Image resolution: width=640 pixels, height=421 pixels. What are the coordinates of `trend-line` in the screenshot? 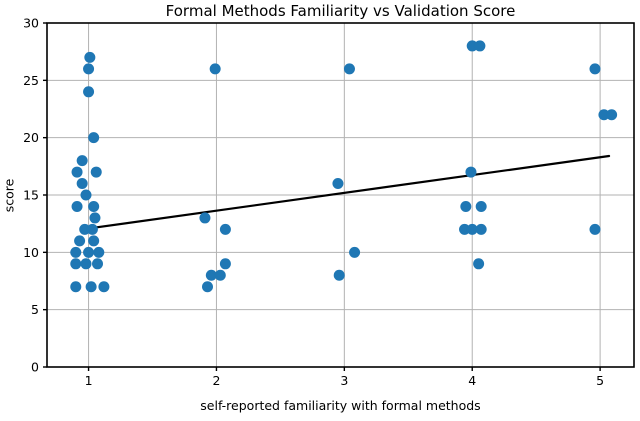 It's located at (347, 192).